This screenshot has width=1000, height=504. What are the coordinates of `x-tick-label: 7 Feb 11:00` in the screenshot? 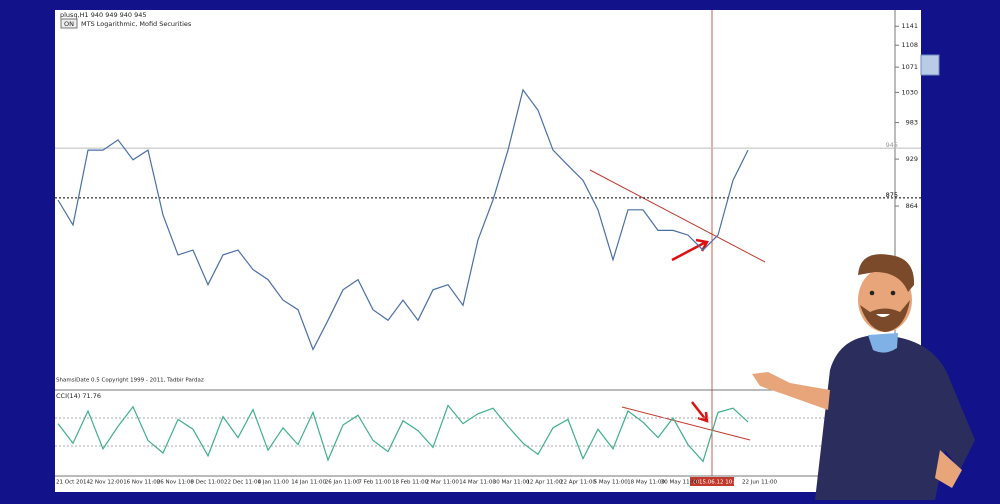 It's located at (374, 483).